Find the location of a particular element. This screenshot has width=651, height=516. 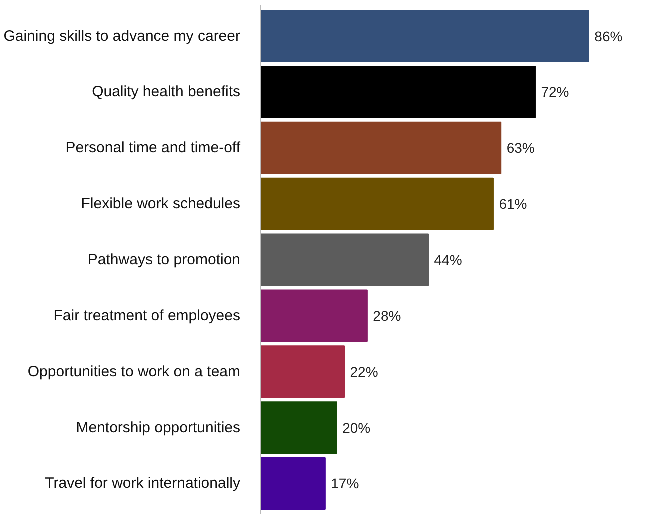

y-tick-label: Mentorship opportunities is located at coordinates (158, 427).